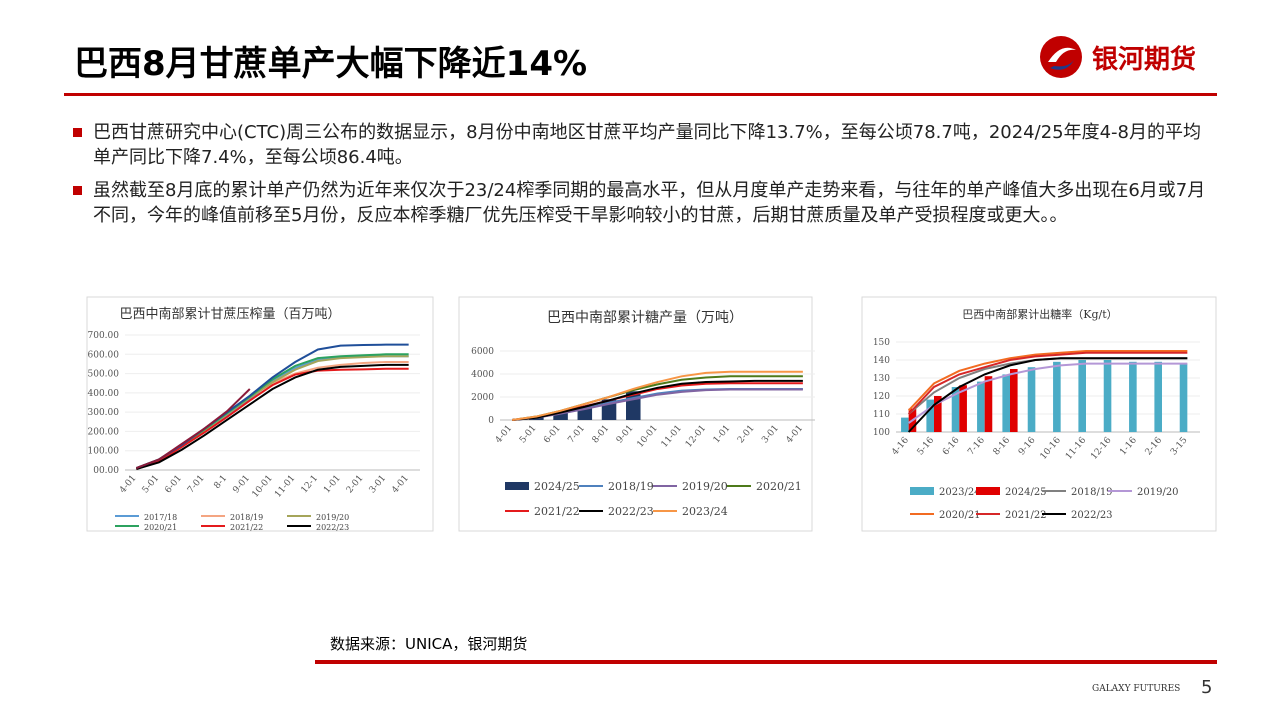  I want to click on chart-title: 巴西中南部累计甘蔗压榨量（百万吨）, so click(229, 314).